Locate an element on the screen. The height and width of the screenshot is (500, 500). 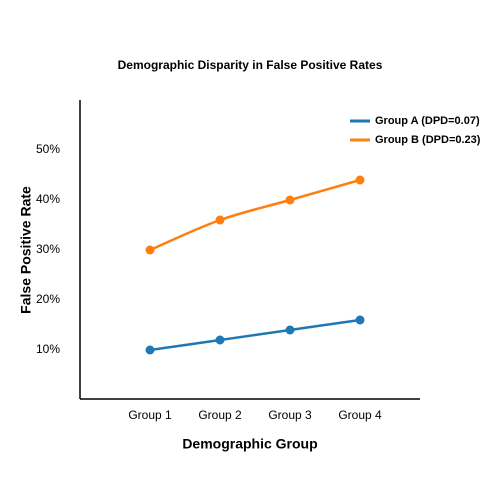
y-tick-label: 10% is located at coordinates (48, 349).